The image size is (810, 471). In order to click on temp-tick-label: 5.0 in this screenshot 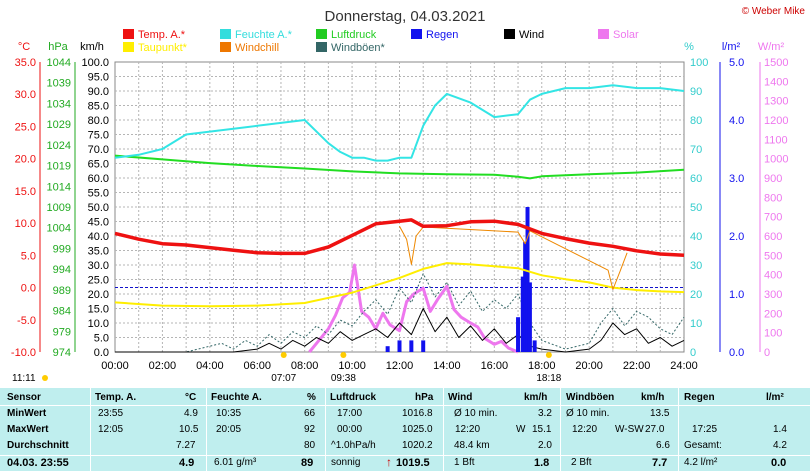, I will do `click(28, 256)`.